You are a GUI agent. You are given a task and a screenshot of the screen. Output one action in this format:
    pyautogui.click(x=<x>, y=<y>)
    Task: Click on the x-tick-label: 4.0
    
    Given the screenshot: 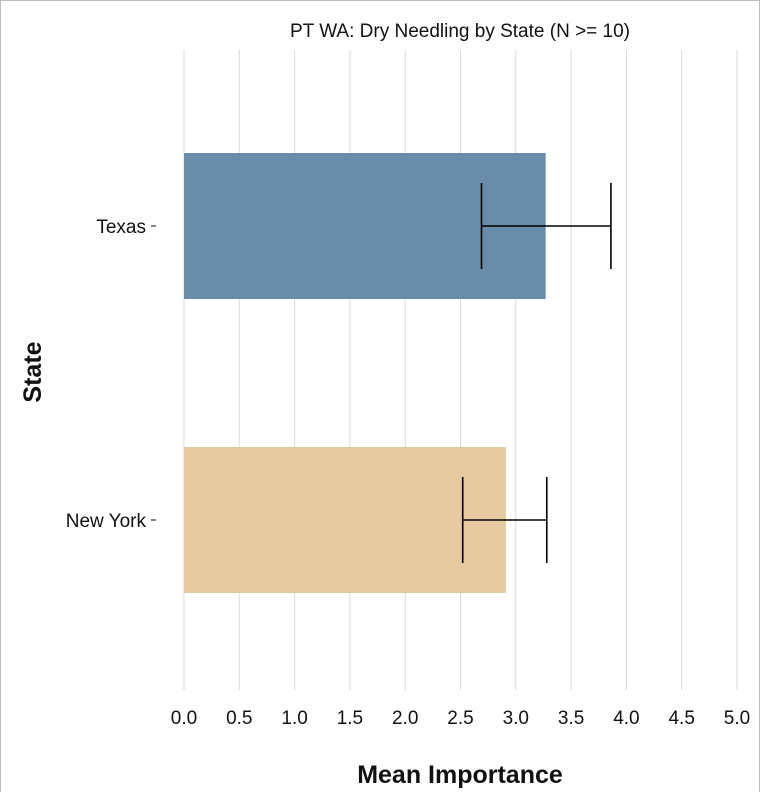 What is the action you would take?
    pyautogui.click(x=626, y=718)
    